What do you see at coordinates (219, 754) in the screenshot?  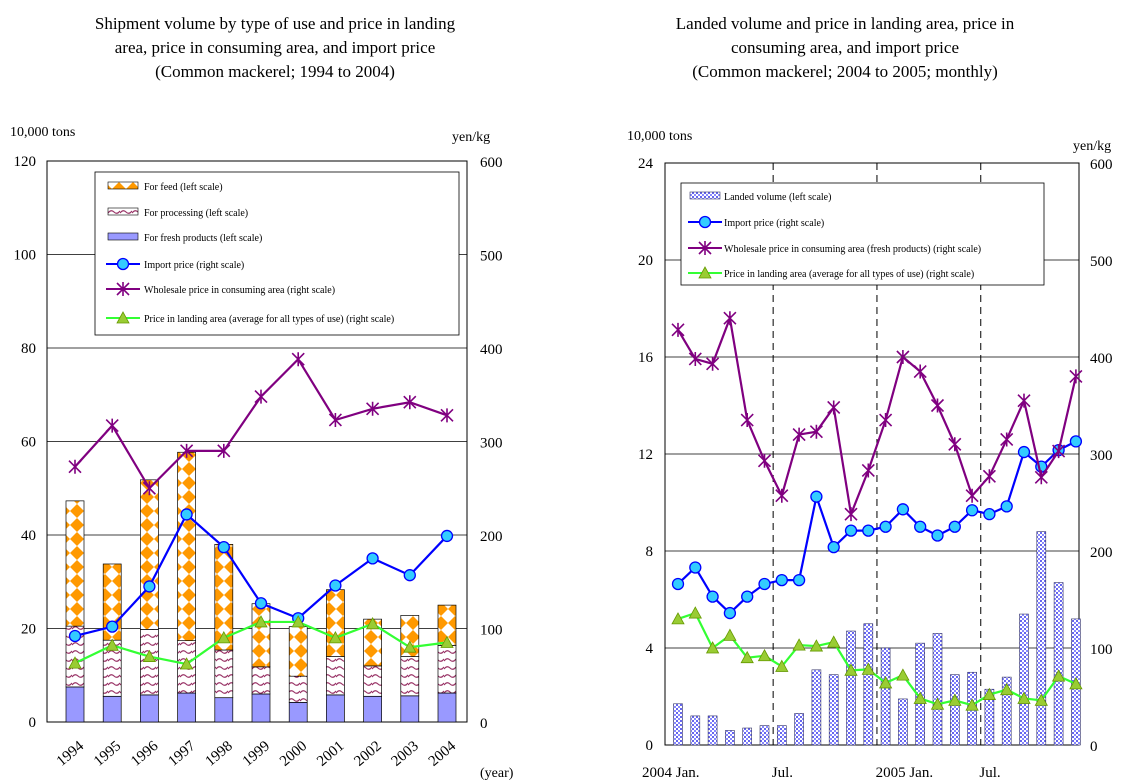 I see `x-tick-label: 1998` at bounding box center [219, 754].